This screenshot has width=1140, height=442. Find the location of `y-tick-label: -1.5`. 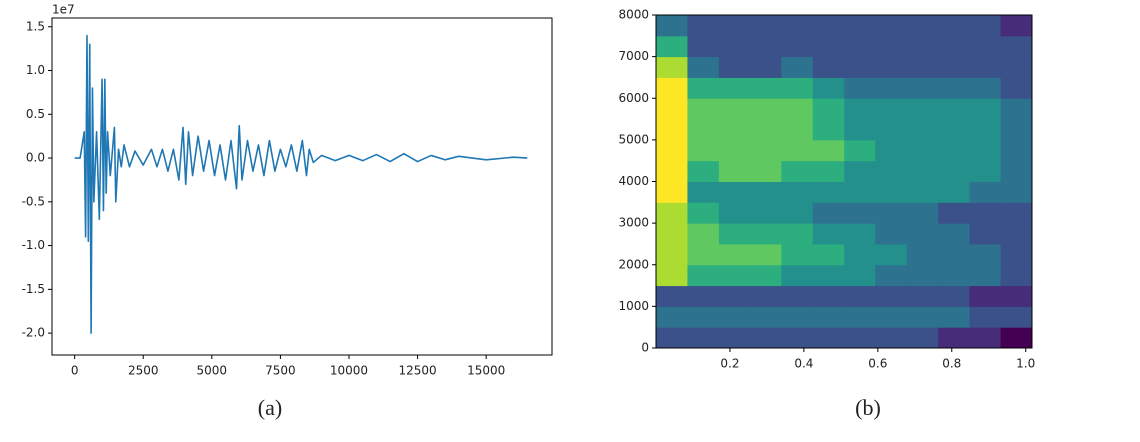

y-tick-label: -1.5 is located at coordinates (33, 289).